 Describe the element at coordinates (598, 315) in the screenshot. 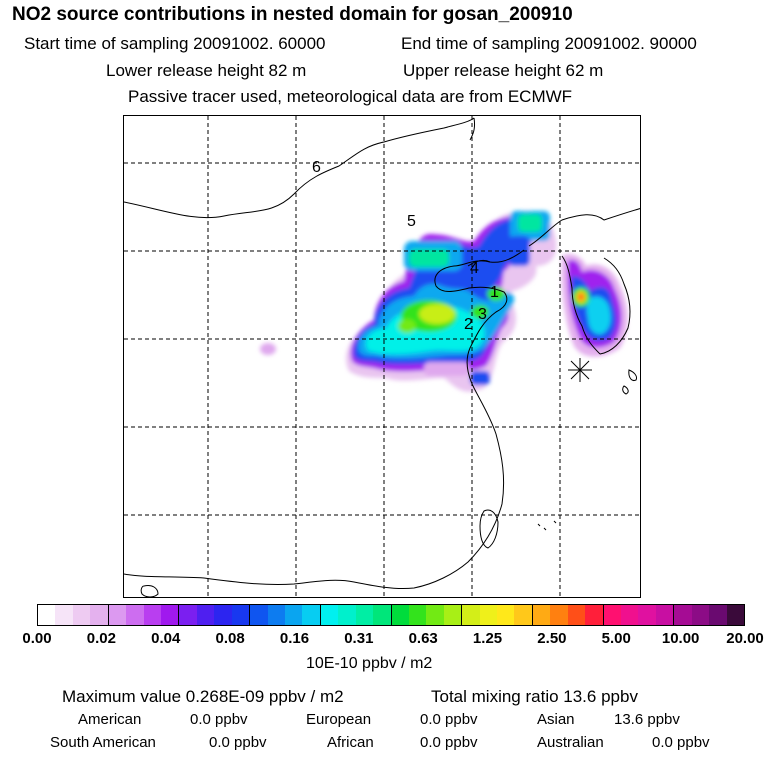

I see `plume-korea-cyan` at that location.